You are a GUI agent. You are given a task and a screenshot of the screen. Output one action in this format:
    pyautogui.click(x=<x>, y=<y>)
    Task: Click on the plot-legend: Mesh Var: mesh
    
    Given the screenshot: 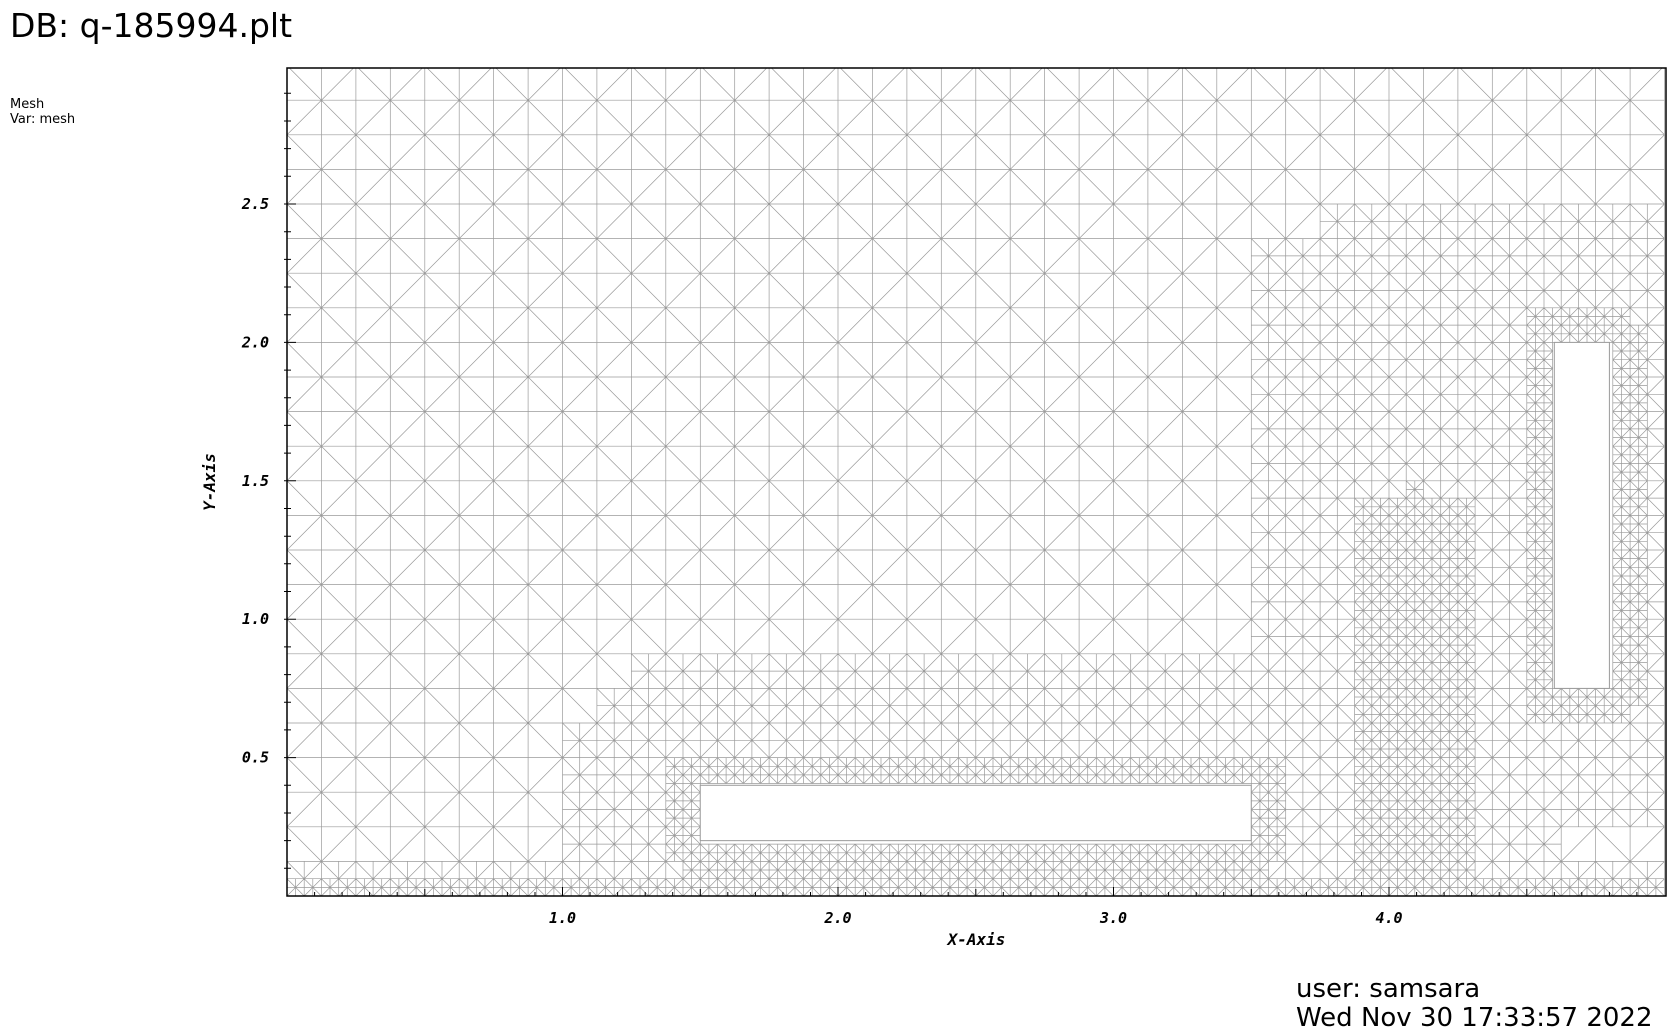 What is the action you would take?
    pyautogui.click(x=42, y=112)
    